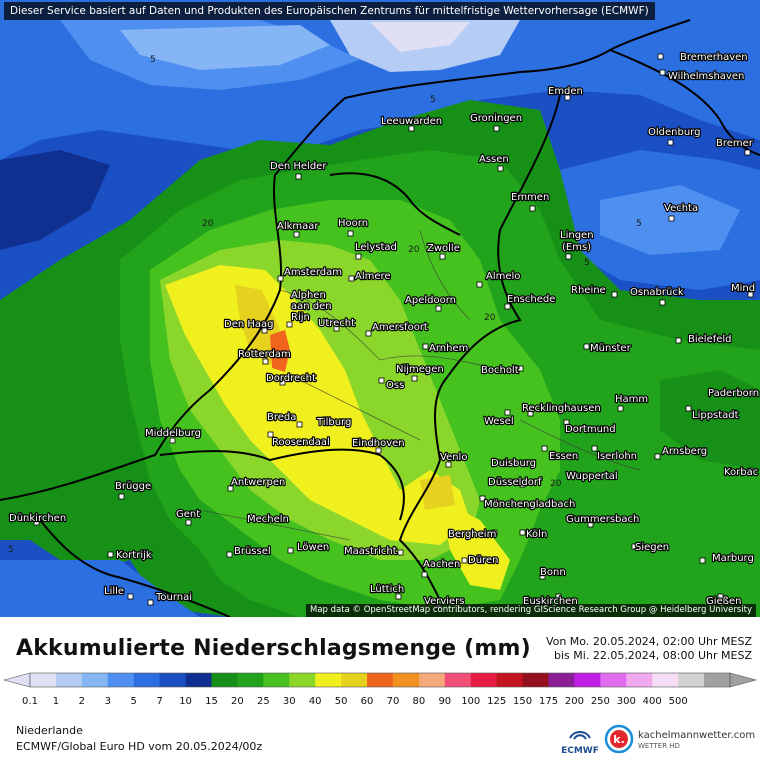  What do you see at coordinates (548, 701) in the screenshot?
I see `legend-tick-label: 175` at bounding box center [548, 701].